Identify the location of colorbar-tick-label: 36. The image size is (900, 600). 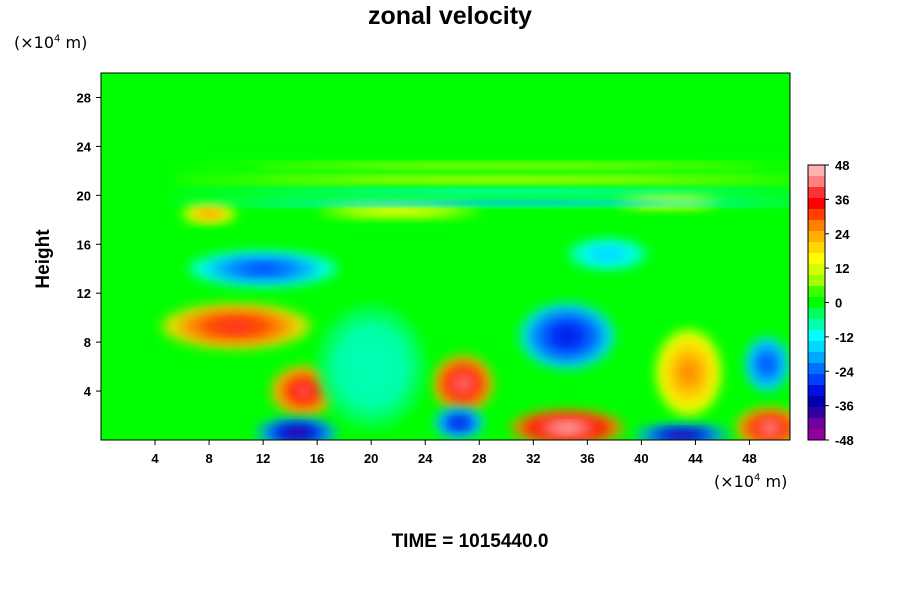
(842, 199).